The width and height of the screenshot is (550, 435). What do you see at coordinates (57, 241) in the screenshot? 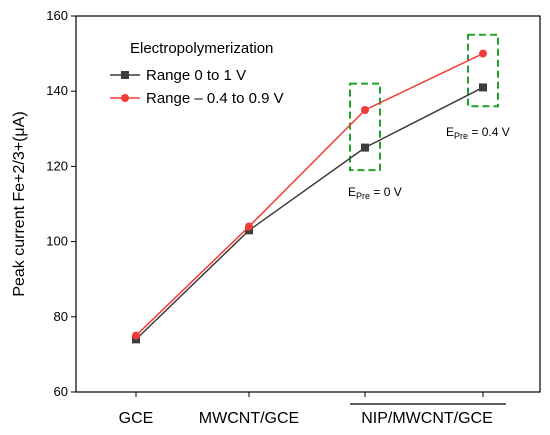
I see `y-tick-label: 100` at bounding box center [57, 241].